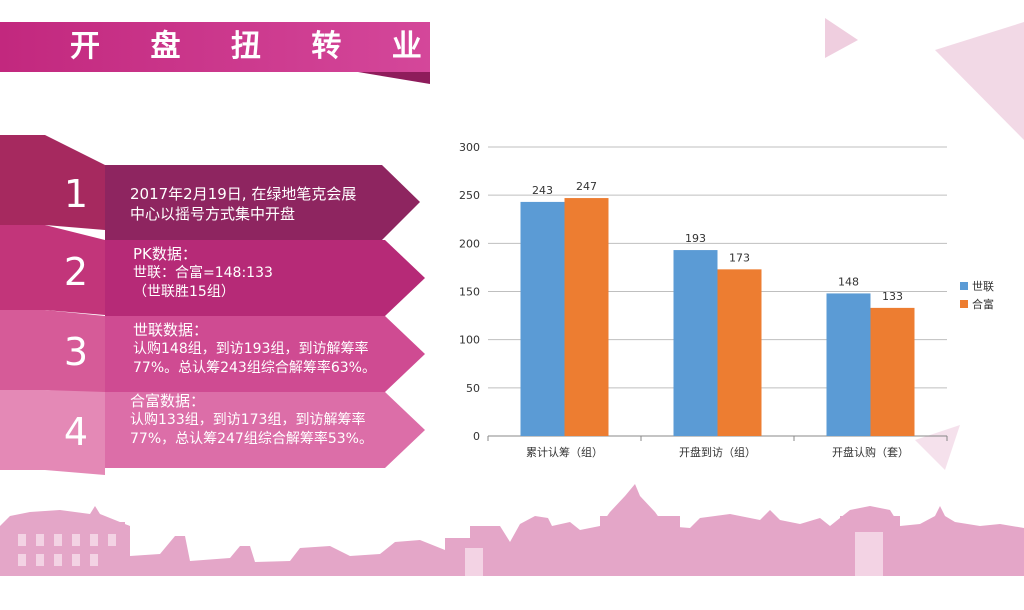 The image size is (1024, 610). Describe the element at coordinates (564, 452) in the screenshot. I see `x-tick-label: 累计认筹（组）` at that location.